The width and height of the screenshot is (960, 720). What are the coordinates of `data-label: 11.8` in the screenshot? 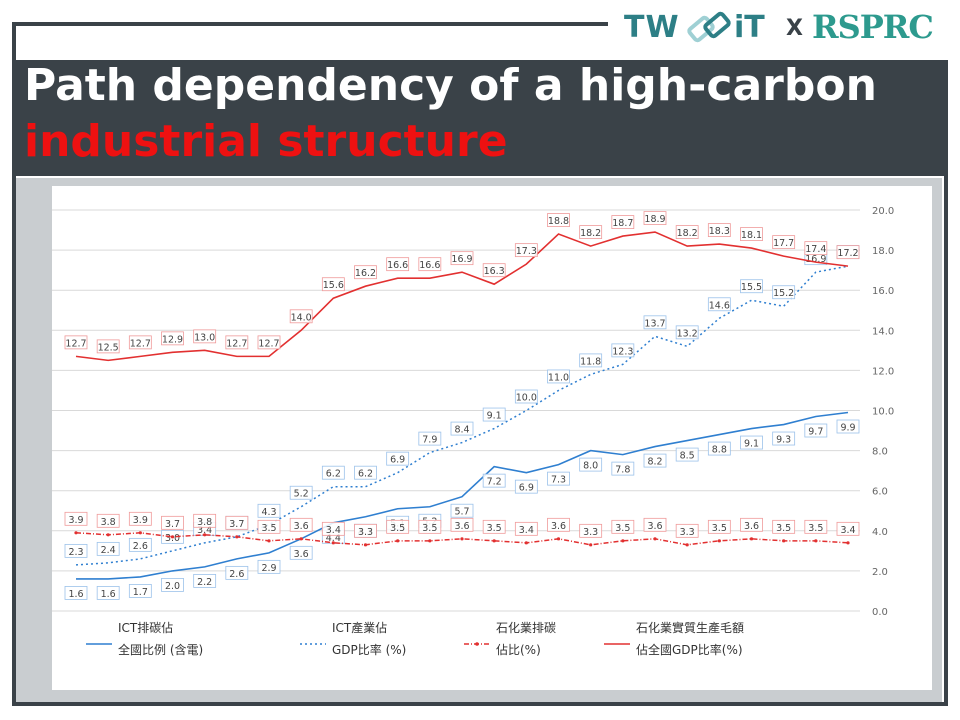 It's located at (590, 361).